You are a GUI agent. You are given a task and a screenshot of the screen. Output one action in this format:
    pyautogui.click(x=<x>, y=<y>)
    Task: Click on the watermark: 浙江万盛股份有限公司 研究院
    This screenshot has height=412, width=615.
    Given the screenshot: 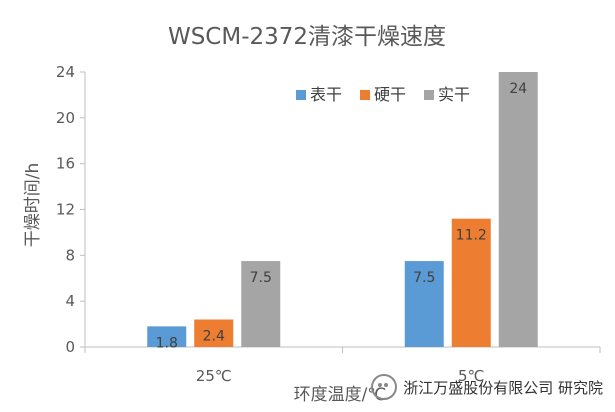 What is the action you would take?
    pyautogui.click(x=487, y=387)
    